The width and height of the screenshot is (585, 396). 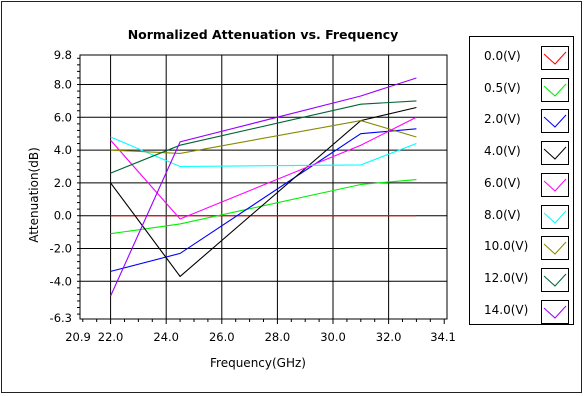 I want to click on legend-item: 0.0(V), so click(x=521, y=58).